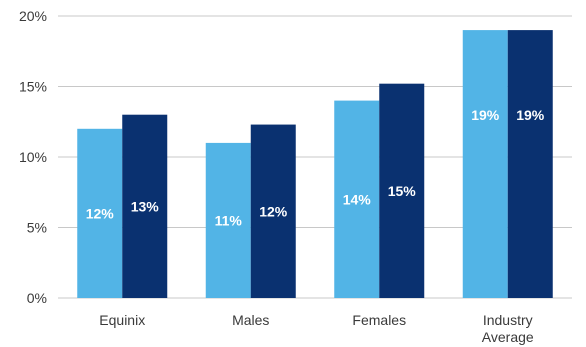 This screenshot has width=586, height=347. I want to click on y-tick-label: 10%, so click(33, 157).